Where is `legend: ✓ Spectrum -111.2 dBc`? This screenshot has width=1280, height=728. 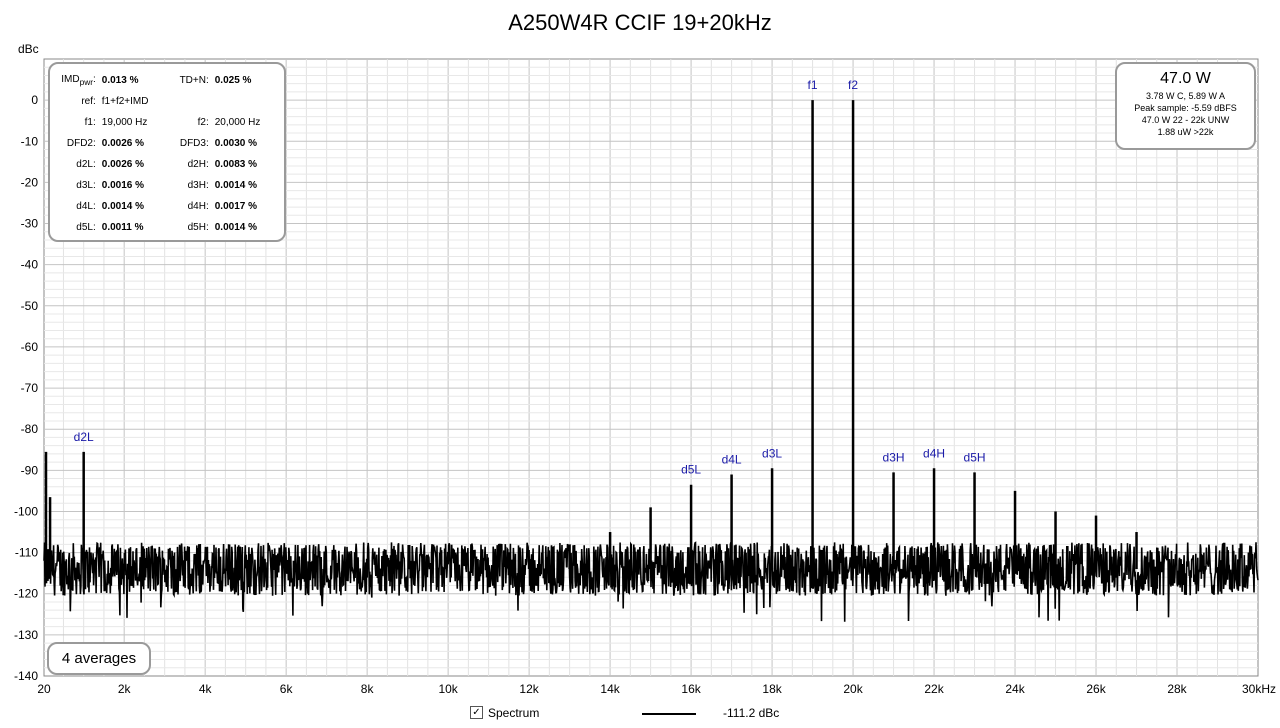 legend: ✓ Spectrum -111.2 dBc is located at coordinates (640, 714).